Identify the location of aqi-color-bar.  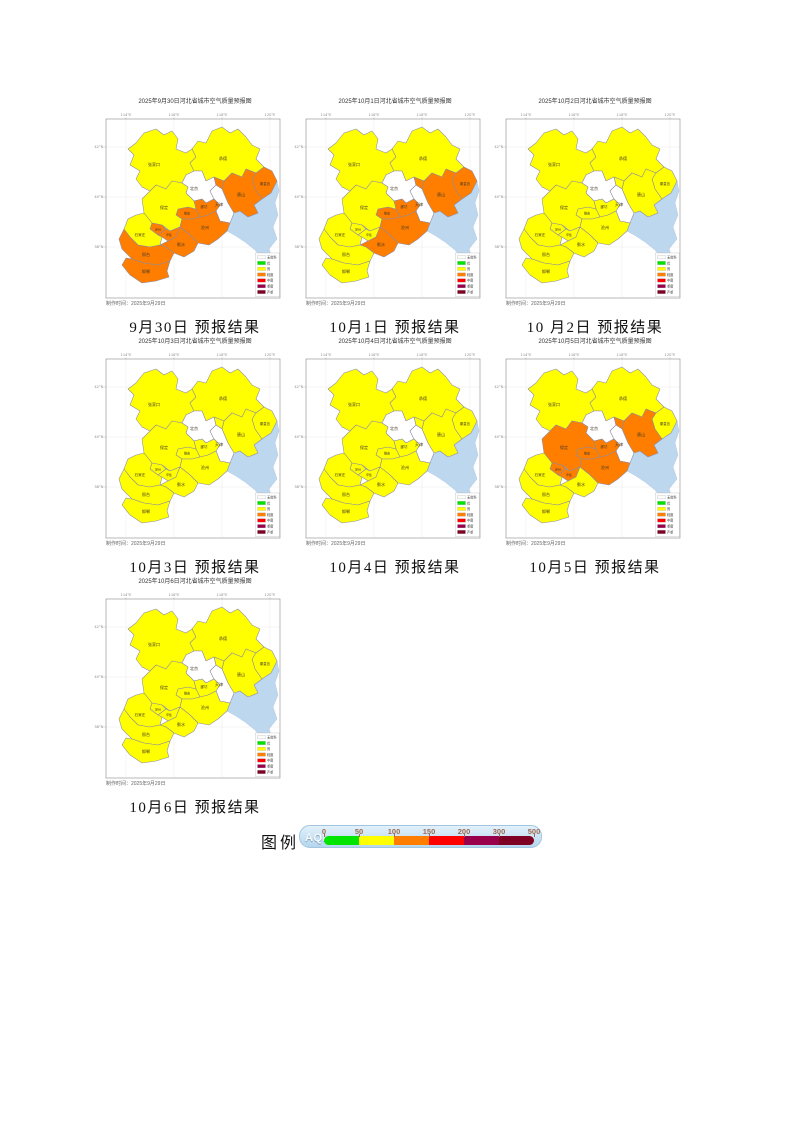
(429, 840).